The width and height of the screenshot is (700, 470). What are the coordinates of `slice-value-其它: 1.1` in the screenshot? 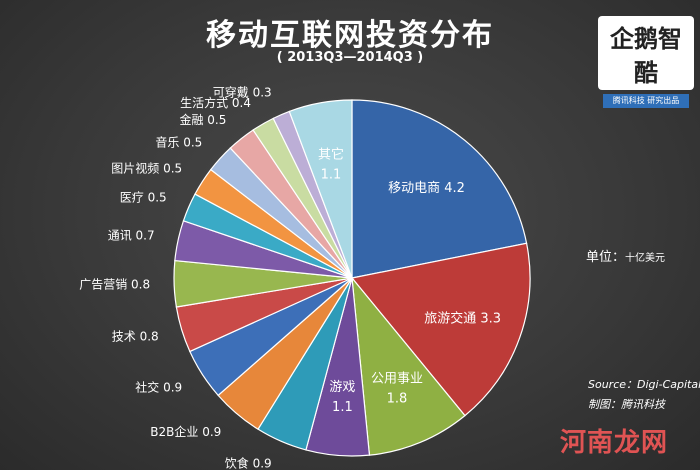 It's located at (331, 174).